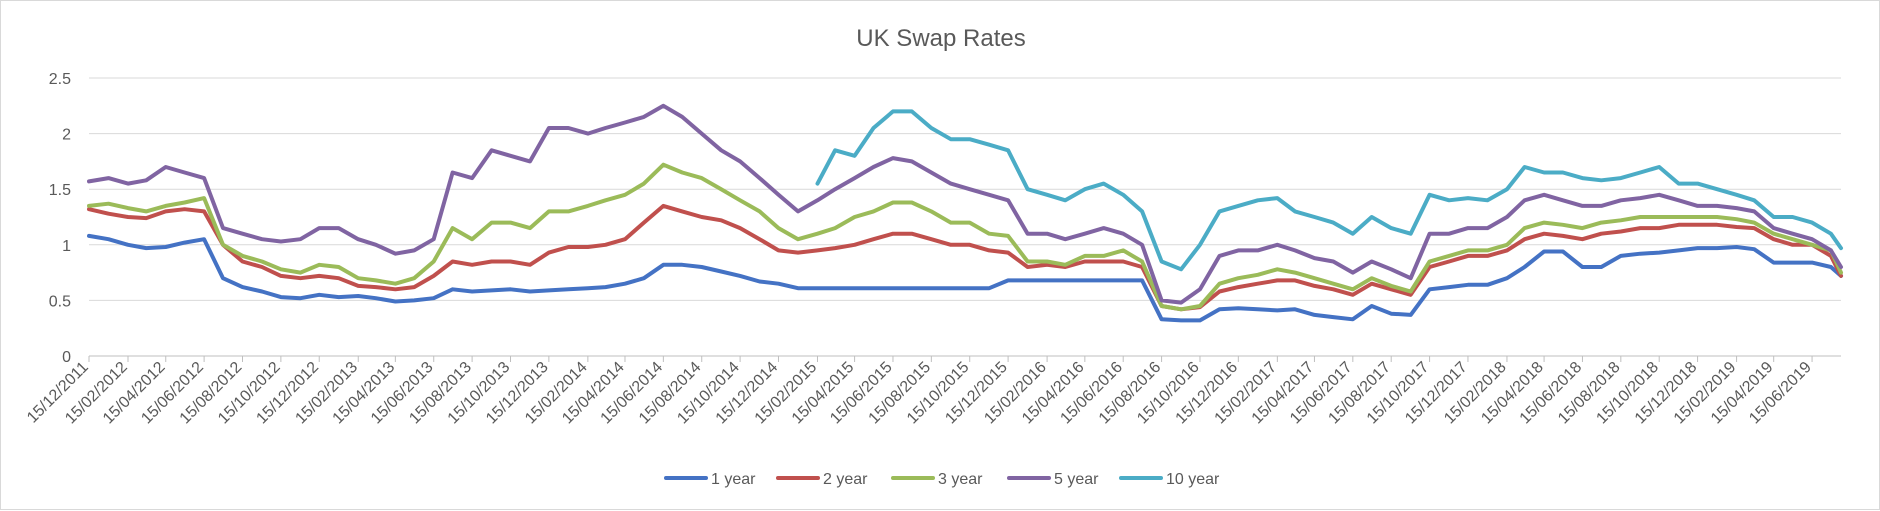 Image resolution: width=1880 pixels, height=511 pixels. What do you see at coordinates (66, 246) in the screenshot?
I see `y-tick-label: 1` at bounding box center [66, 246].